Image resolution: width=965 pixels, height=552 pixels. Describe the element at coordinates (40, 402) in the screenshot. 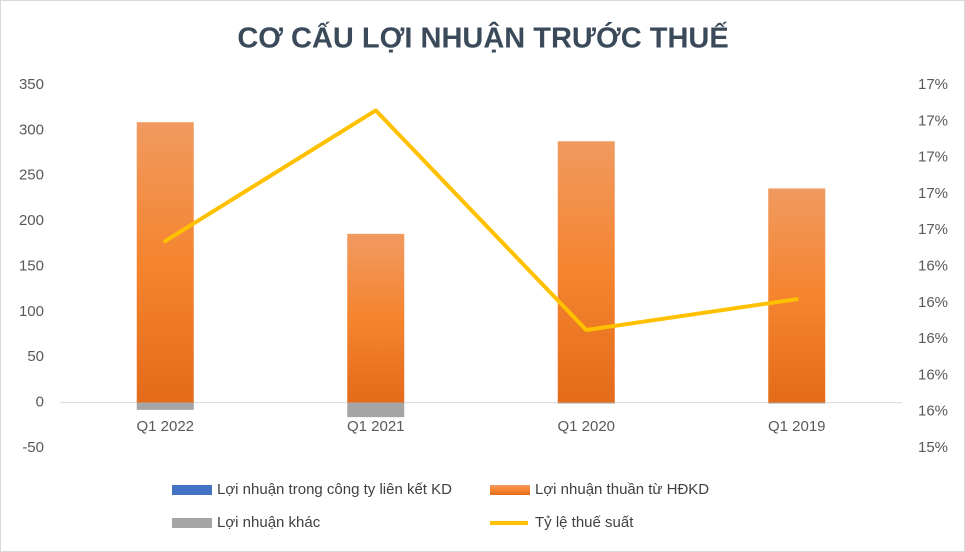

I see `y-tick-label: 0` at that location.